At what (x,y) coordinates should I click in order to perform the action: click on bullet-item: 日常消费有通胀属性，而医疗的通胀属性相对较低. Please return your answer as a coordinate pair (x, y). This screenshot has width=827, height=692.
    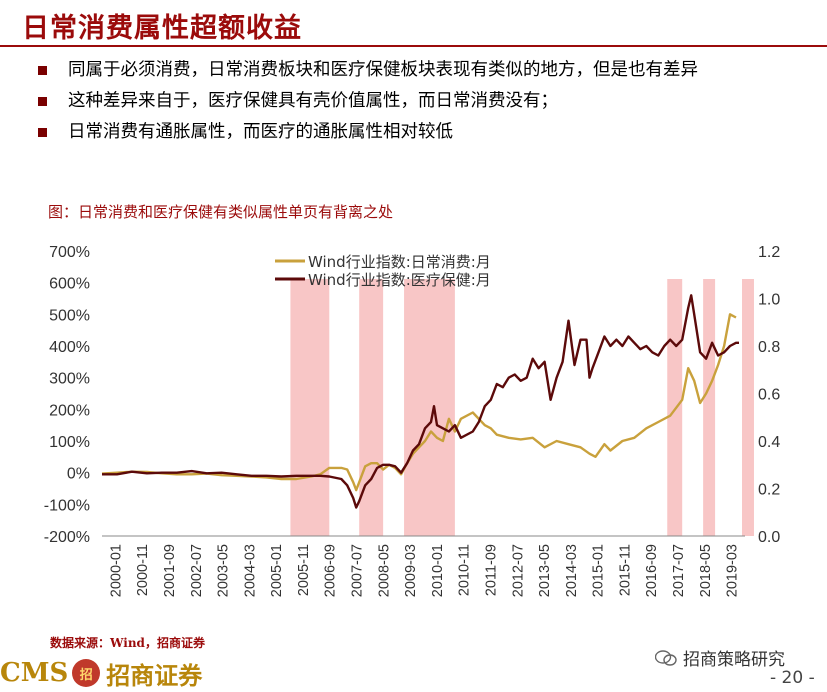
    Looking at the image, I should click on (428, 132).